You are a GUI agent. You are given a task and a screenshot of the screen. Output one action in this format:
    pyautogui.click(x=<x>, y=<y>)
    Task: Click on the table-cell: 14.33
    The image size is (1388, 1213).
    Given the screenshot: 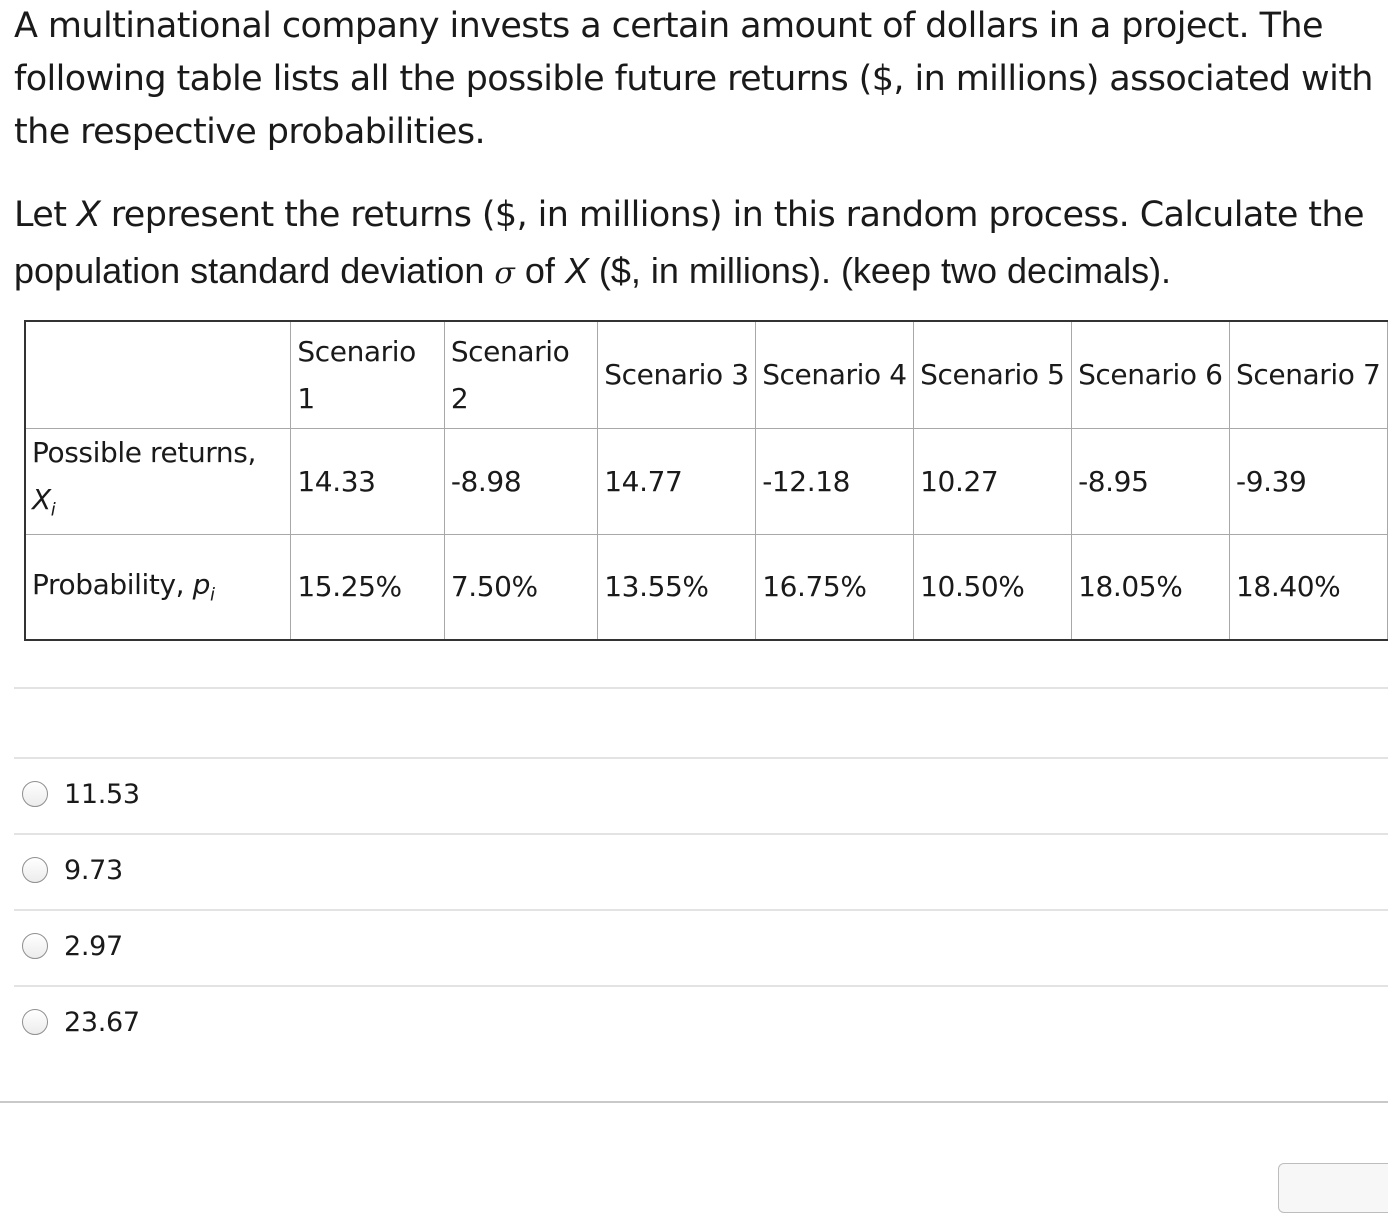 What is the action you would take?
    pyautogui.click(x=367, y=481)
    